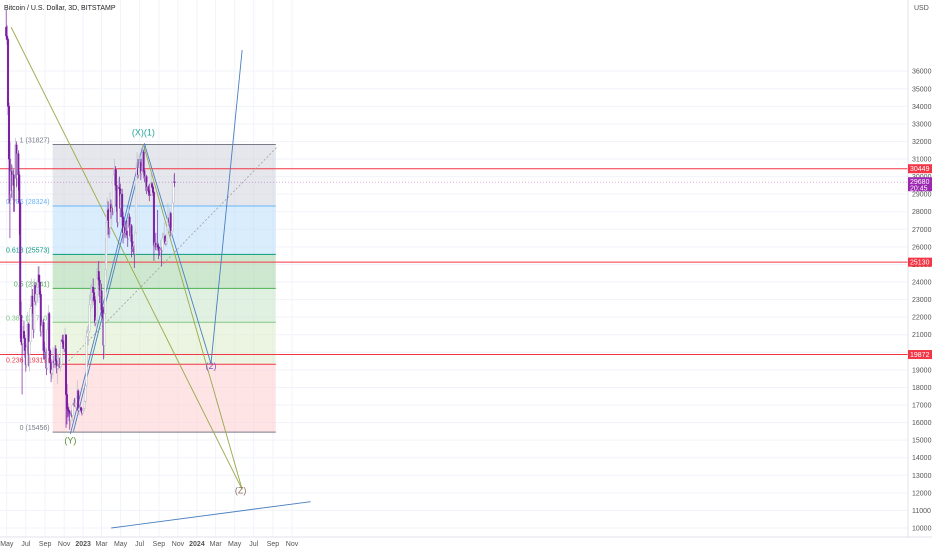 This screenshot has width=932, height=555. What do you see at coordinates (922, 89) in the screenshot?
I see `y-tick-label: 35000` at bounding box center [922, 89].